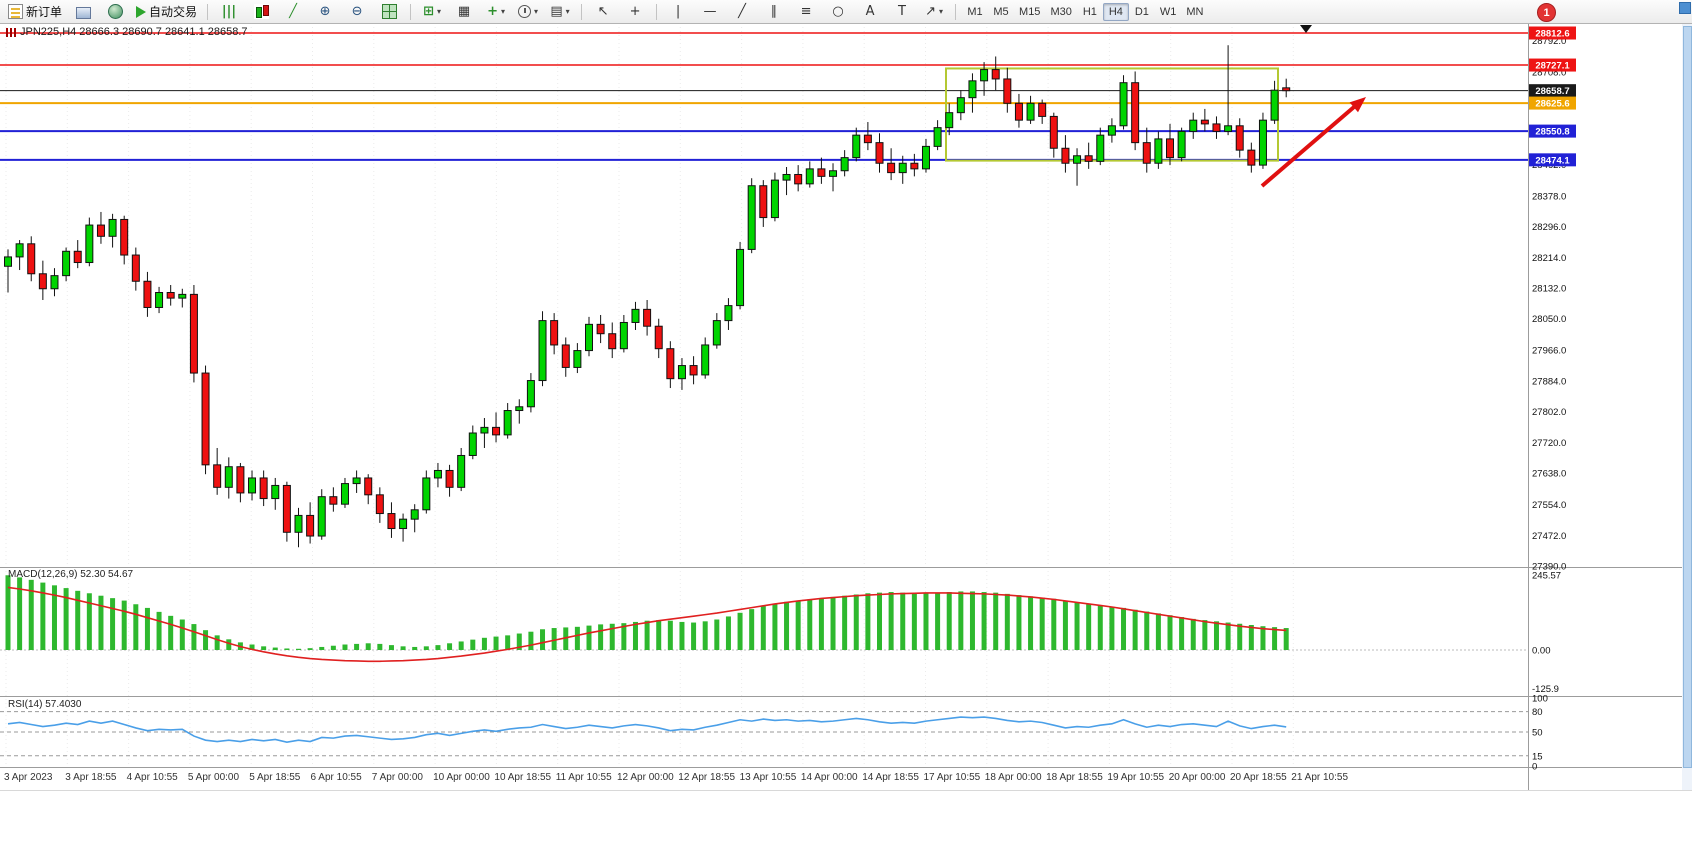 Image resolution: width=1692 pixels, height=851 pixels. Describe the element at coordinates (496, 12) in the screenshot. I see `indicators-button: + ▾` at that location.